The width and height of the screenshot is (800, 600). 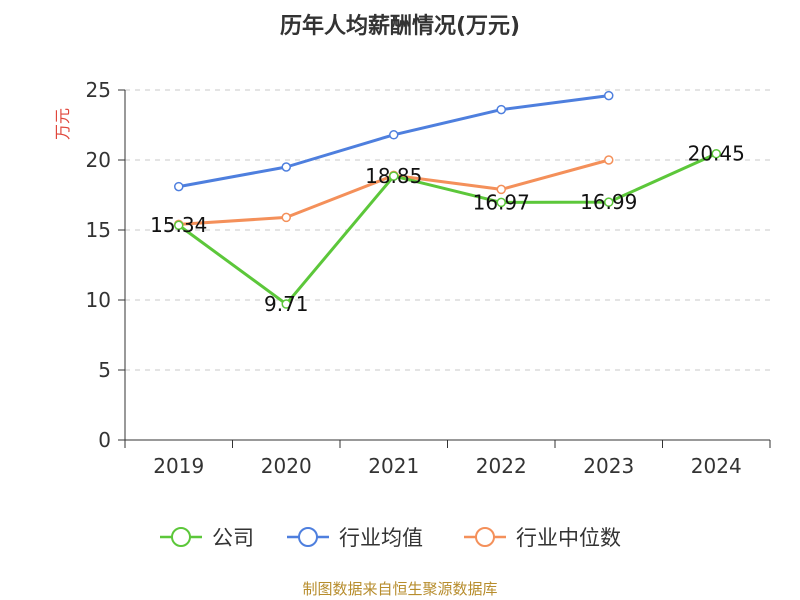 What do you see at coordinates (98, 160) in the screenshot?
I see `y-tick-label: 20` at bounding box center [98, 160].